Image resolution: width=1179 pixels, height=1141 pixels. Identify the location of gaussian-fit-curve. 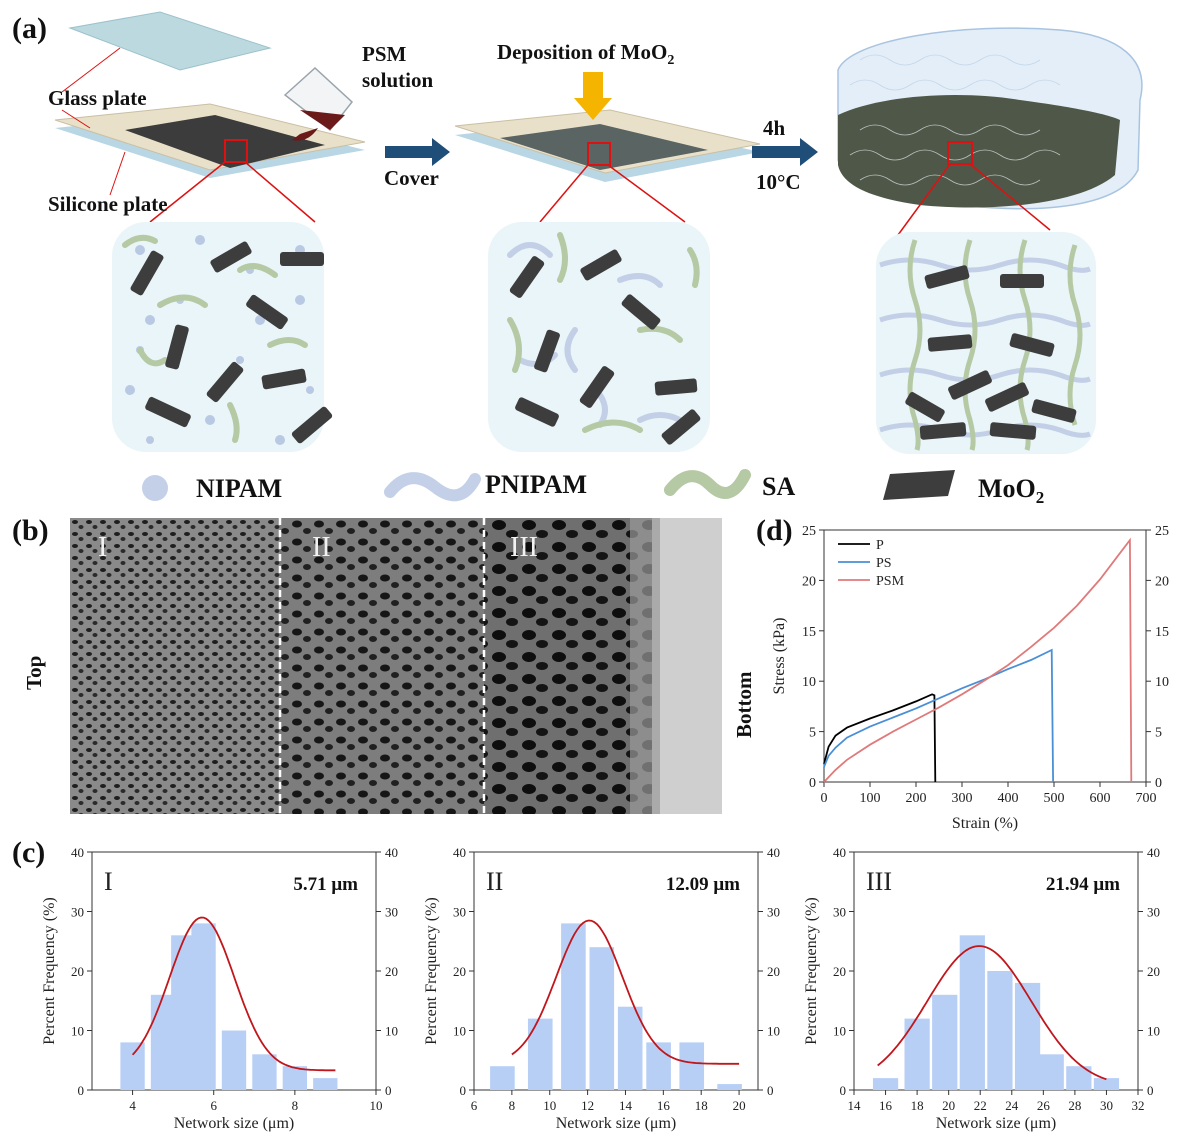
(625, 992).